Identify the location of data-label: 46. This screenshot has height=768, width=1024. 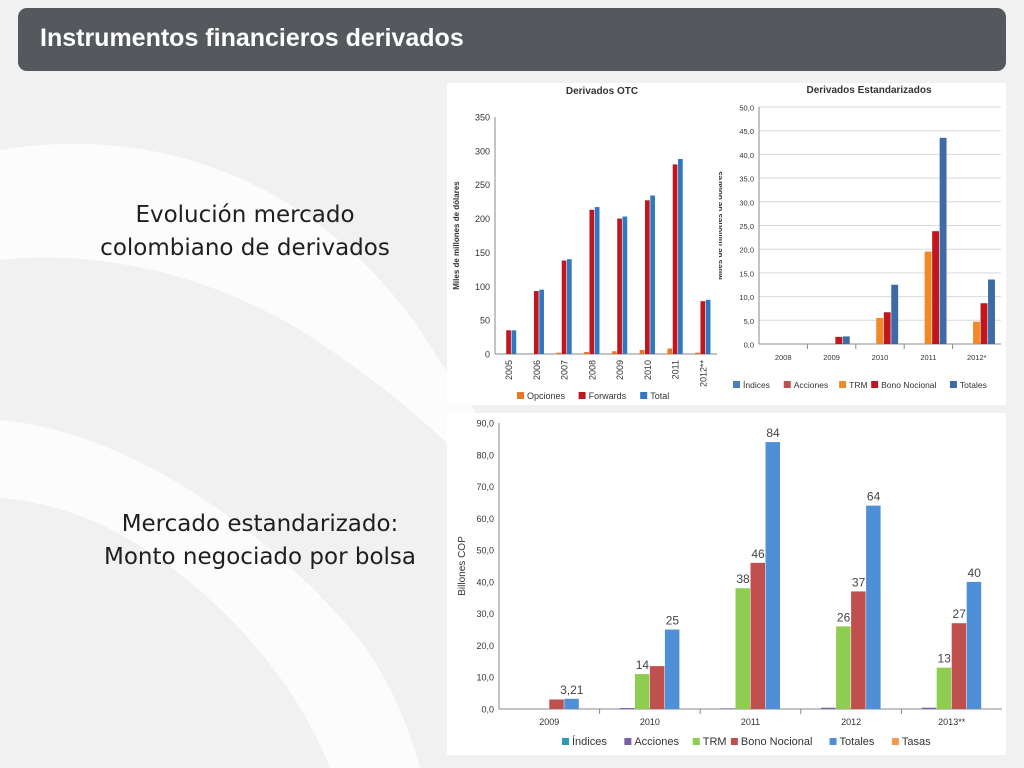
(758, 554).